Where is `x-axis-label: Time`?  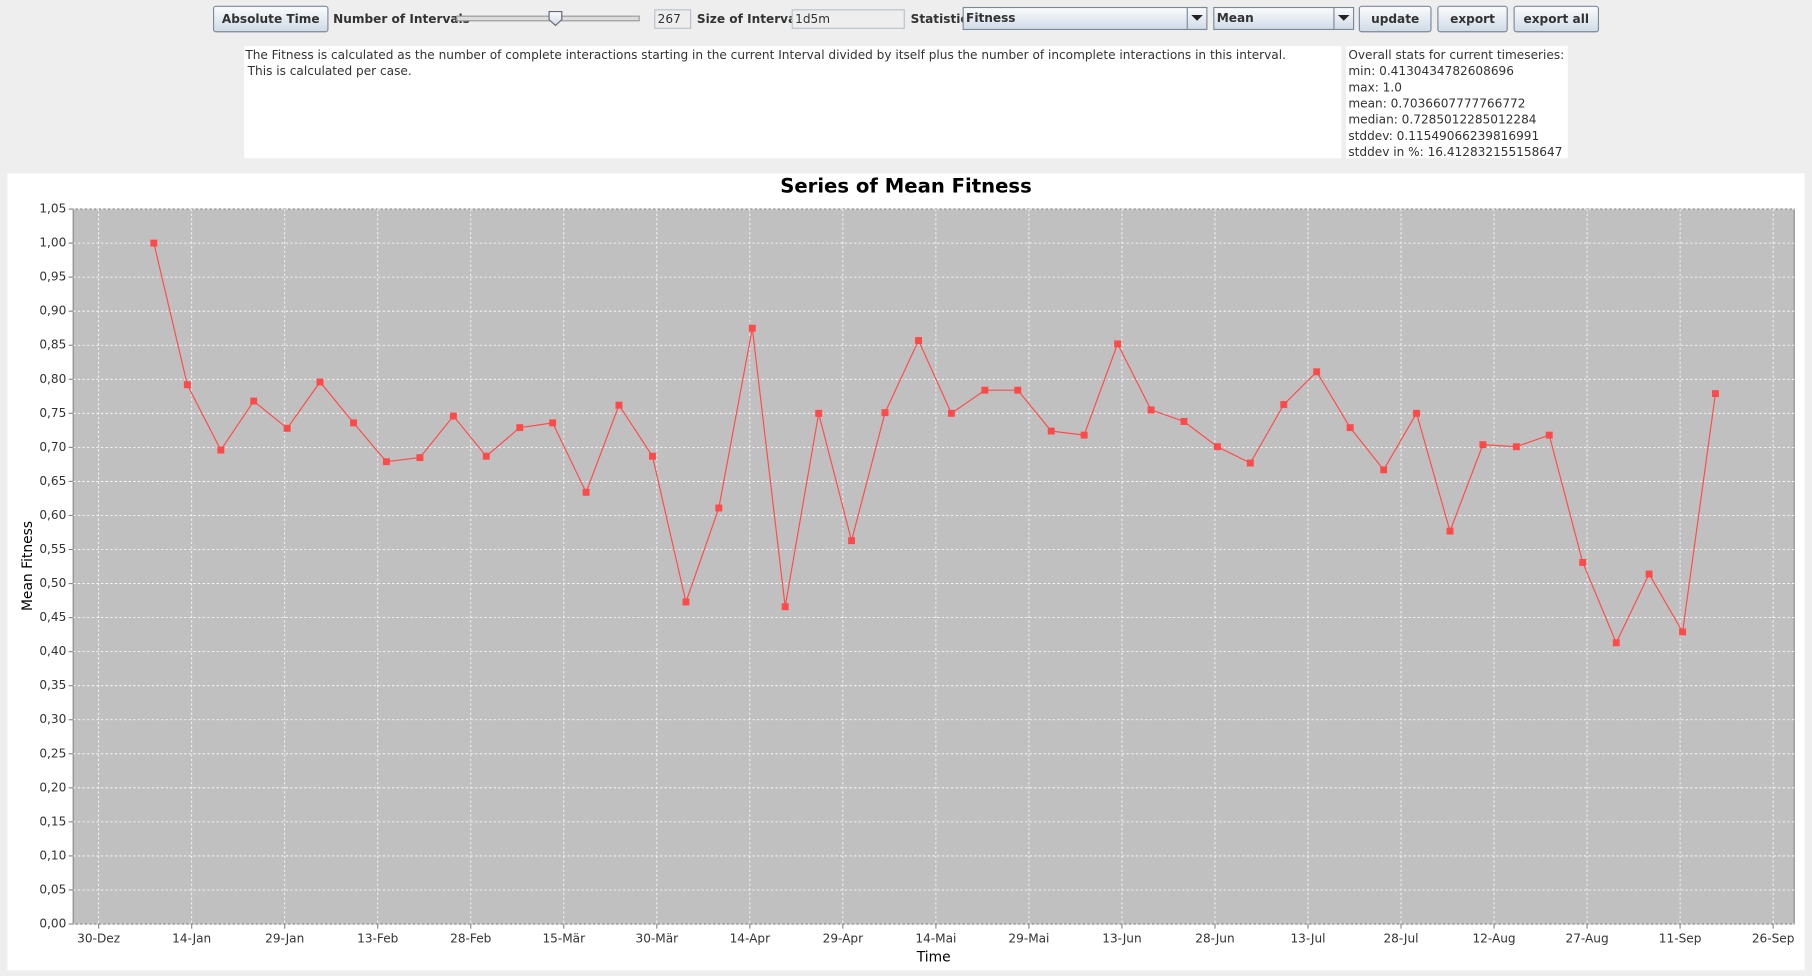
x-axis-label: Time is located at coordinates (933, 958).